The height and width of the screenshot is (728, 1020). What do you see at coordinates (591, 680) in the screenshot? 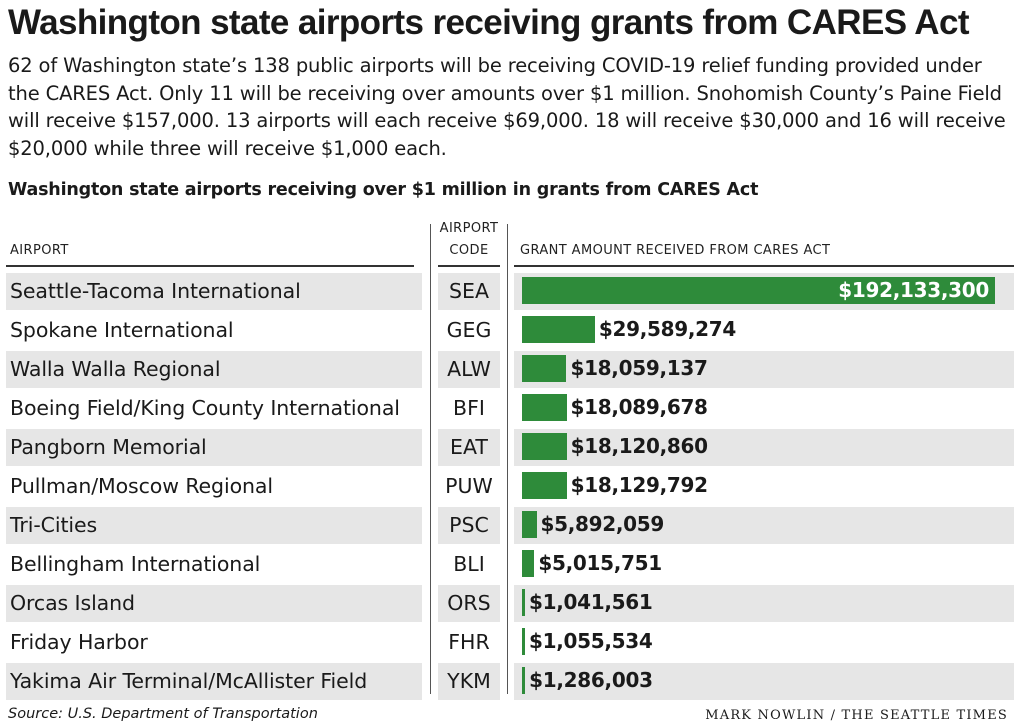
I see `grant-amount-label: $1,286,003` at bounding box center [591, 680].